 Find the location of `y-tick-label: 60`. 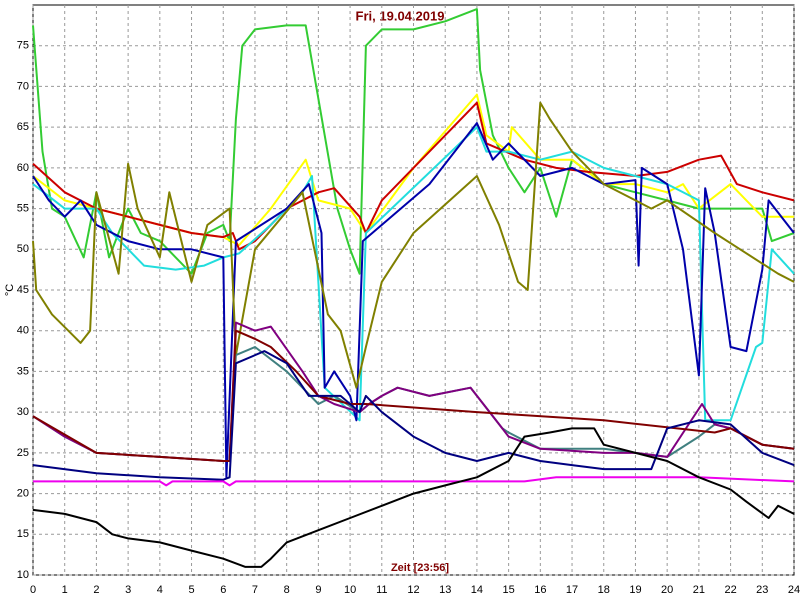

y-tick-label: 60 is located at coordinates (23, 168).